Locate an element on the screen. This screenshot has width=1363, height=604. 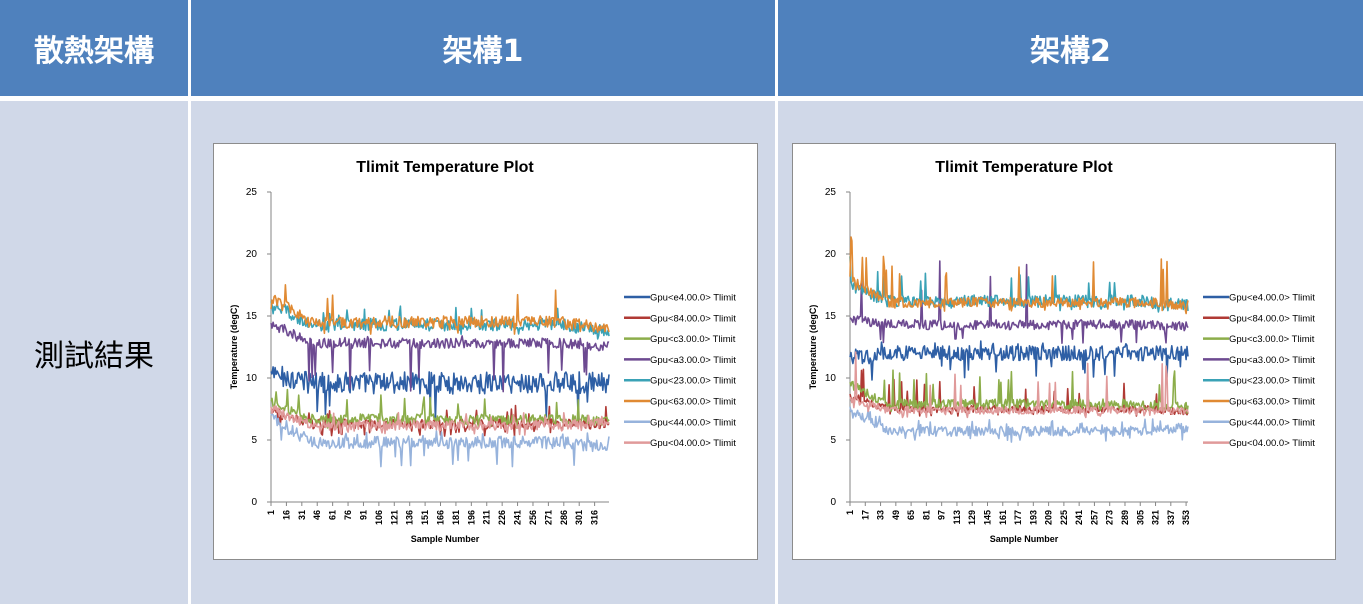
x-tick-label: 256 is located at coordinates (533, 517).